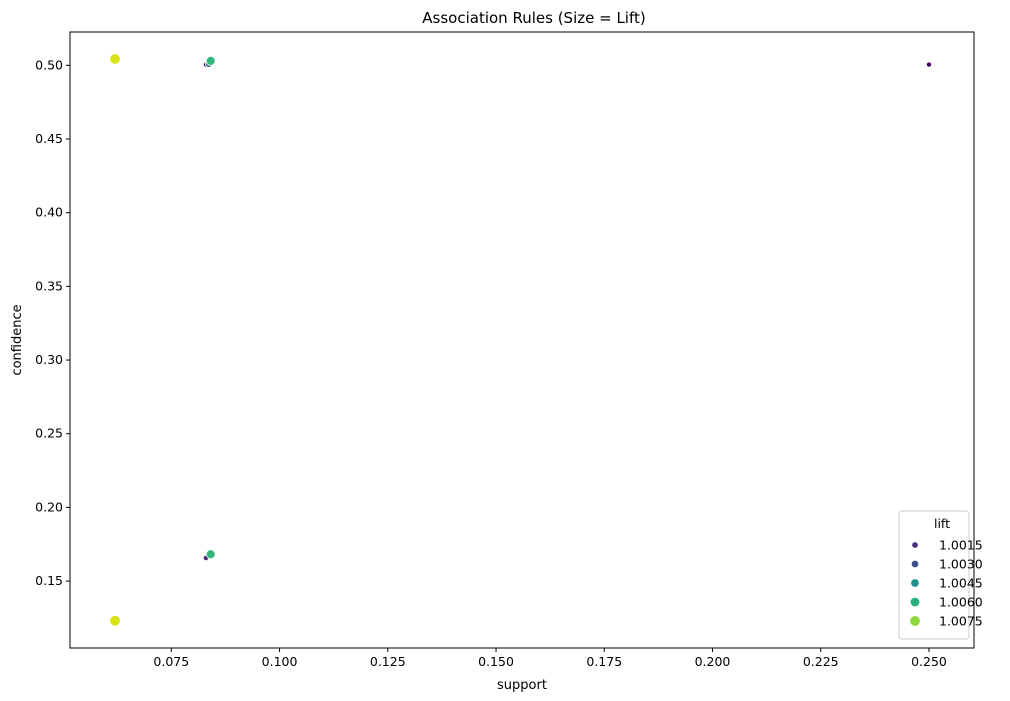  What do you see at coordinates (49, 285) in the screenshot?
I see `y-tick-label: 0.35` at bounding box center [49, 285].